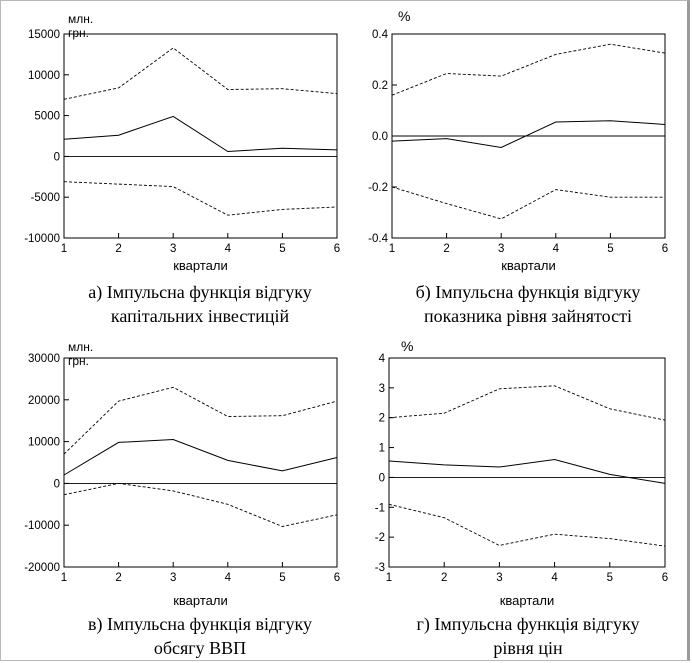 This screenshot has width=692, height=663. Describe the element at coordinates (380, 568) in the screenshot. I see `y-tick-label: -3` at that location.